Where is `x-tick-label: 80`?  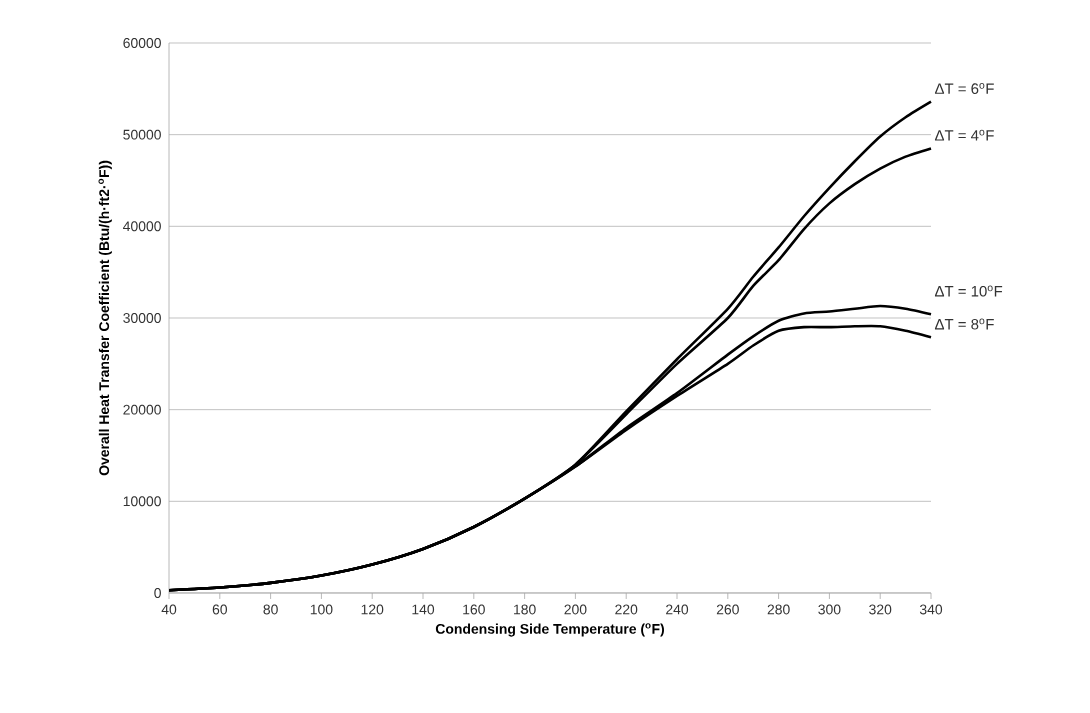
x-tick-label: 80 is located at coordinates (270, 609).